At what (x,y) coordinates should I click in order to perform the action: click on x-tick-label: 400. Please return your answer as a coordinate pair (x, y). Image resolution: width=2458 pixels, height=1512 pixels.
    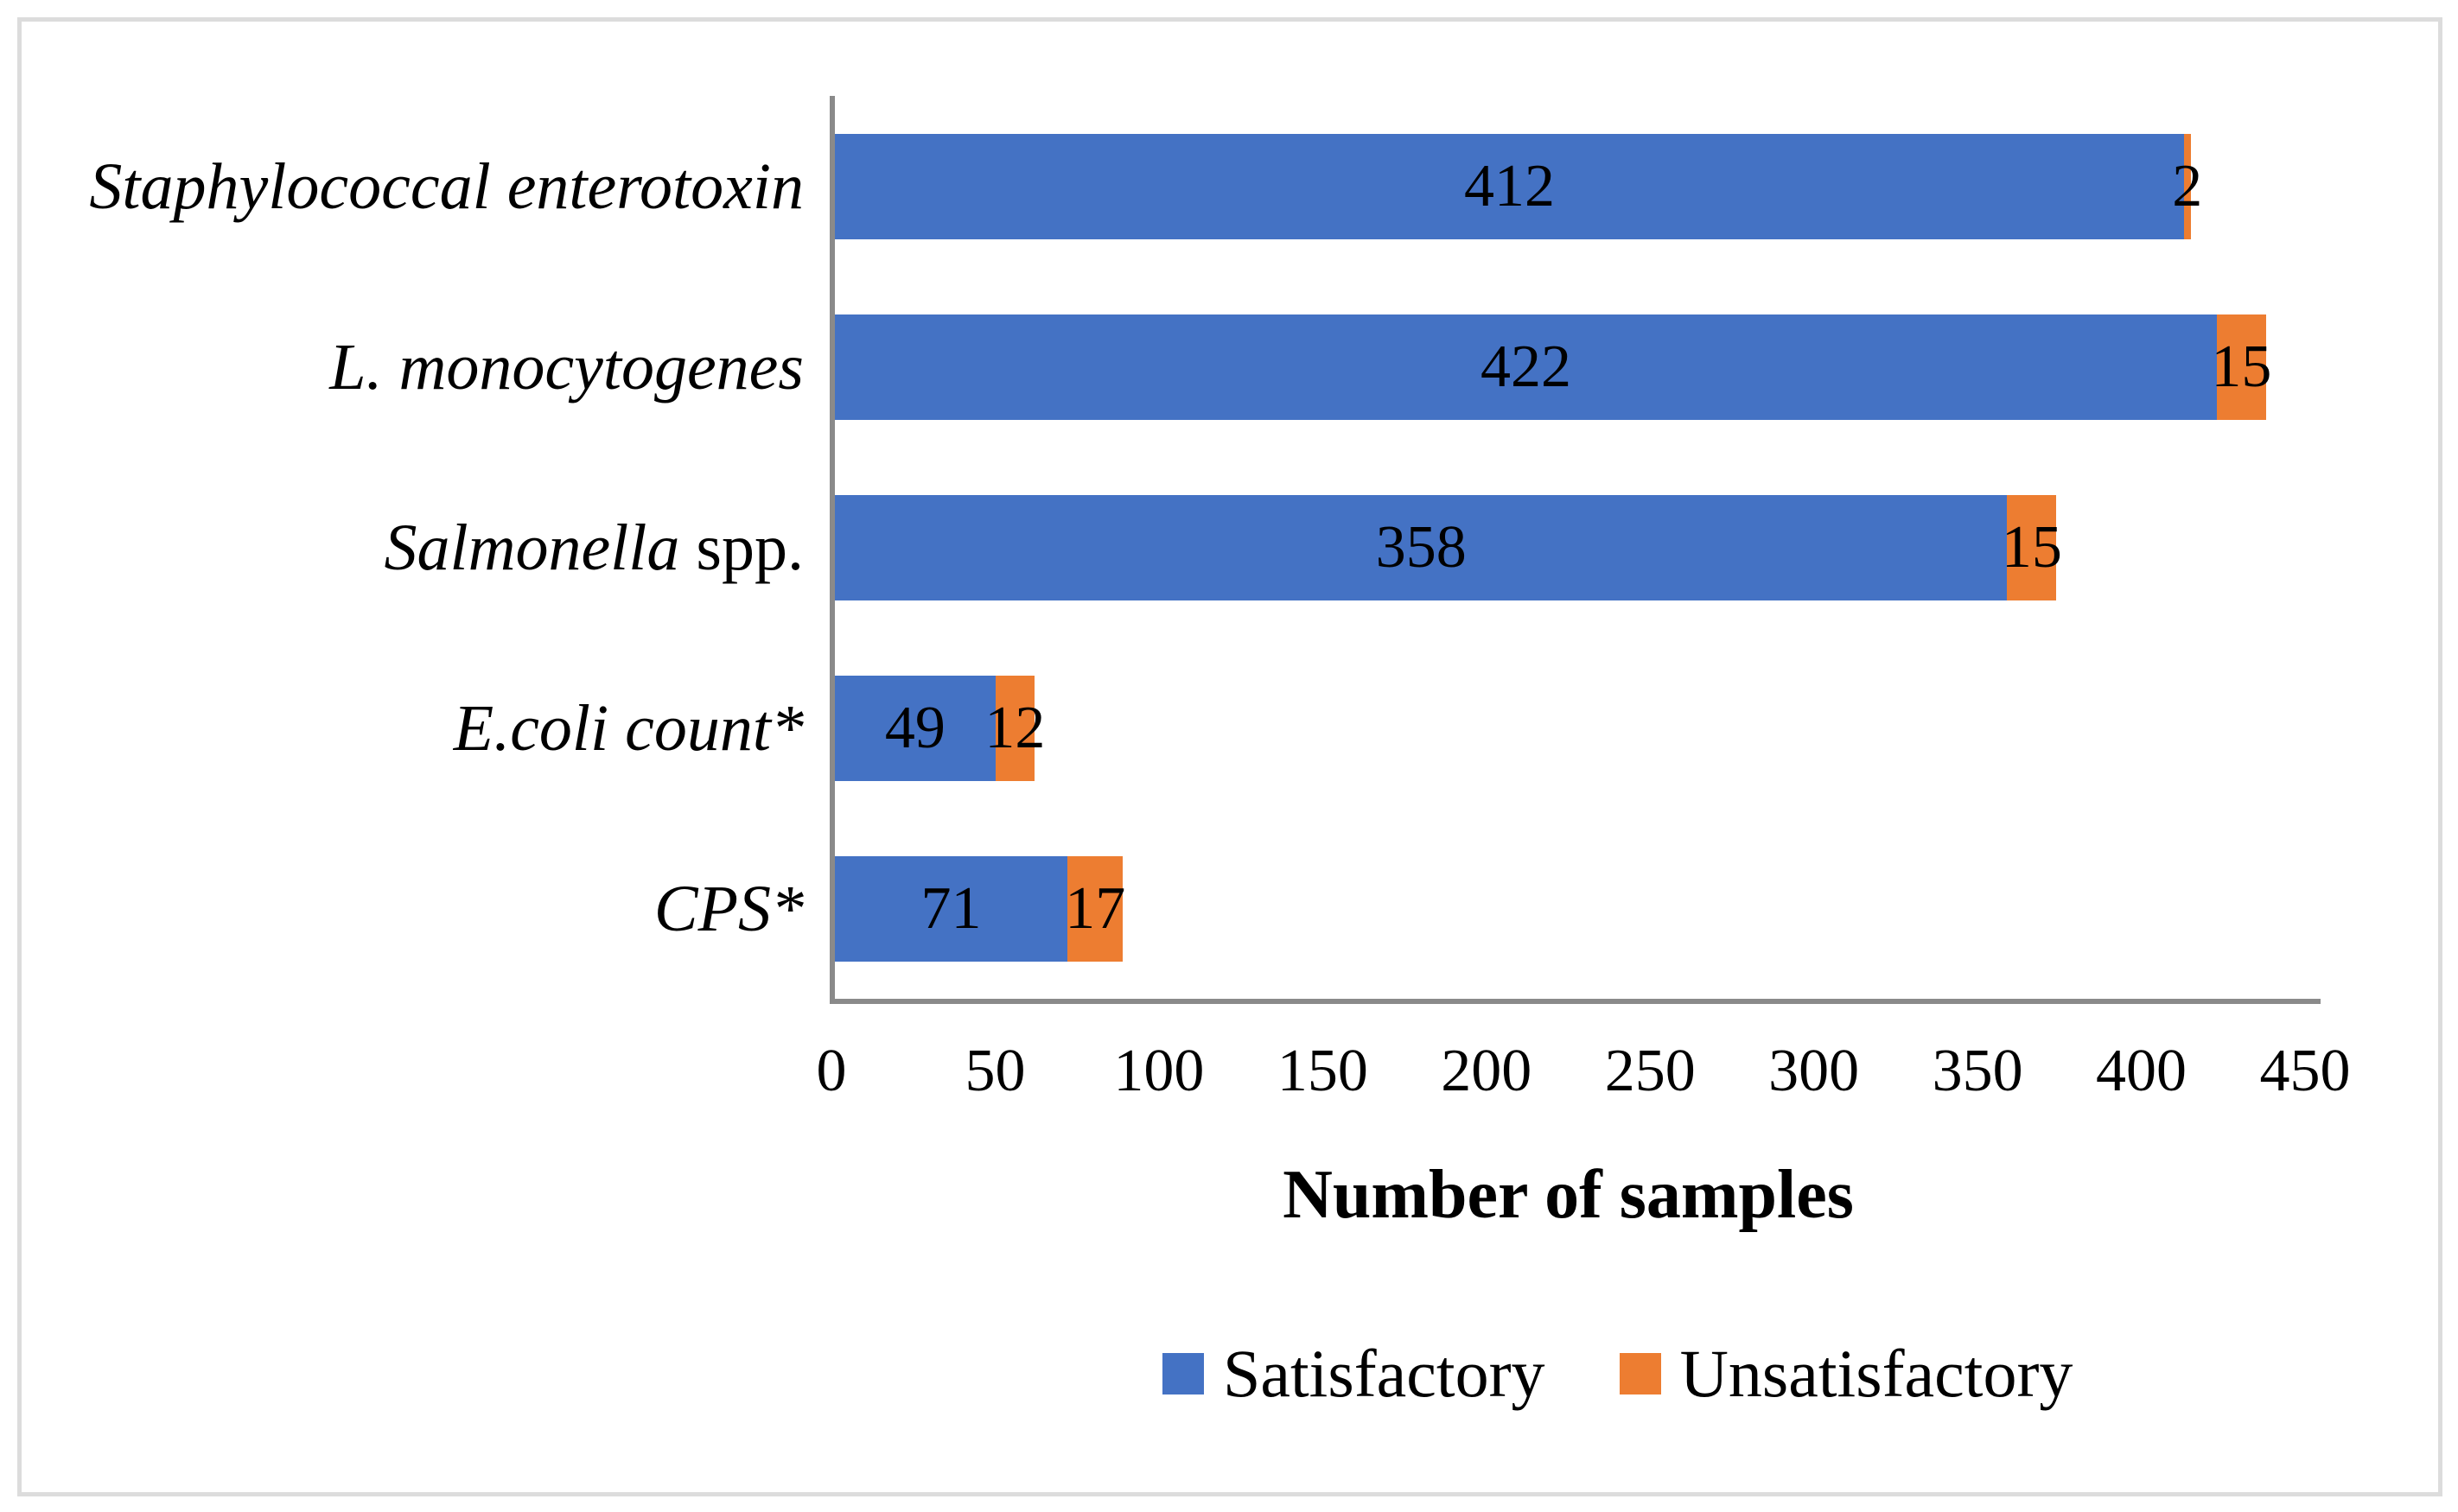
    Looking at the image, I should click on (2141, 1071).